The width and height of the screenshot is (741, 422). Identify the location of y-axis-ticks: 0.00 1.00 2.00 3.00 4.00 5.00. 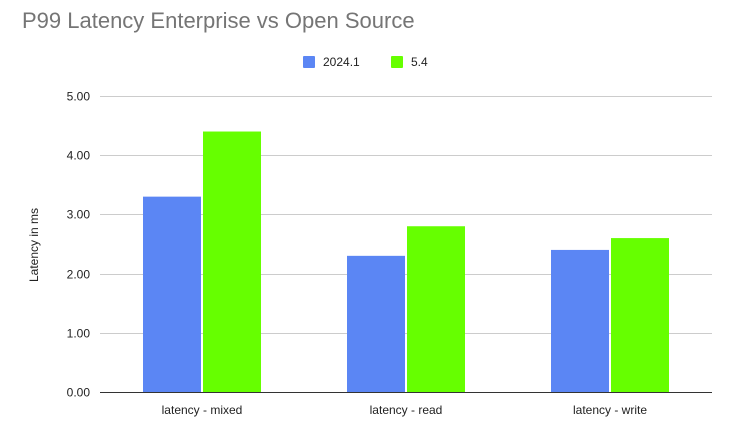
(79, 245).